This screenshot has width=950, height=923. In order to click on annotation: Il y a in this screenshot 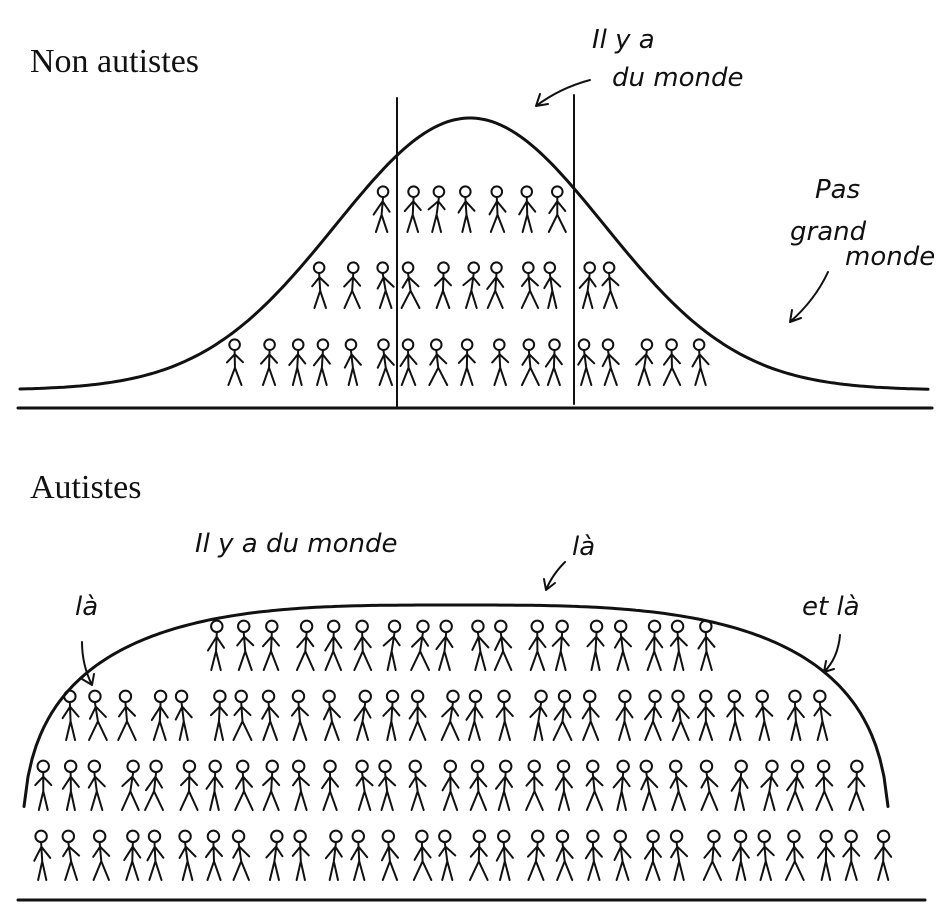, I will do `click(623, 40)`.